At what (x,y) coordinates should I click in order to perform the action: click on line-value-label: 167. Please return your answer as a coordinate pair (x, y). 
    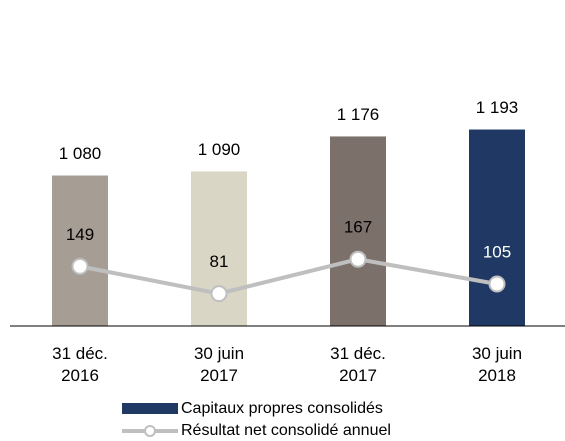
    Looking at the image, I should click on (358, 227).